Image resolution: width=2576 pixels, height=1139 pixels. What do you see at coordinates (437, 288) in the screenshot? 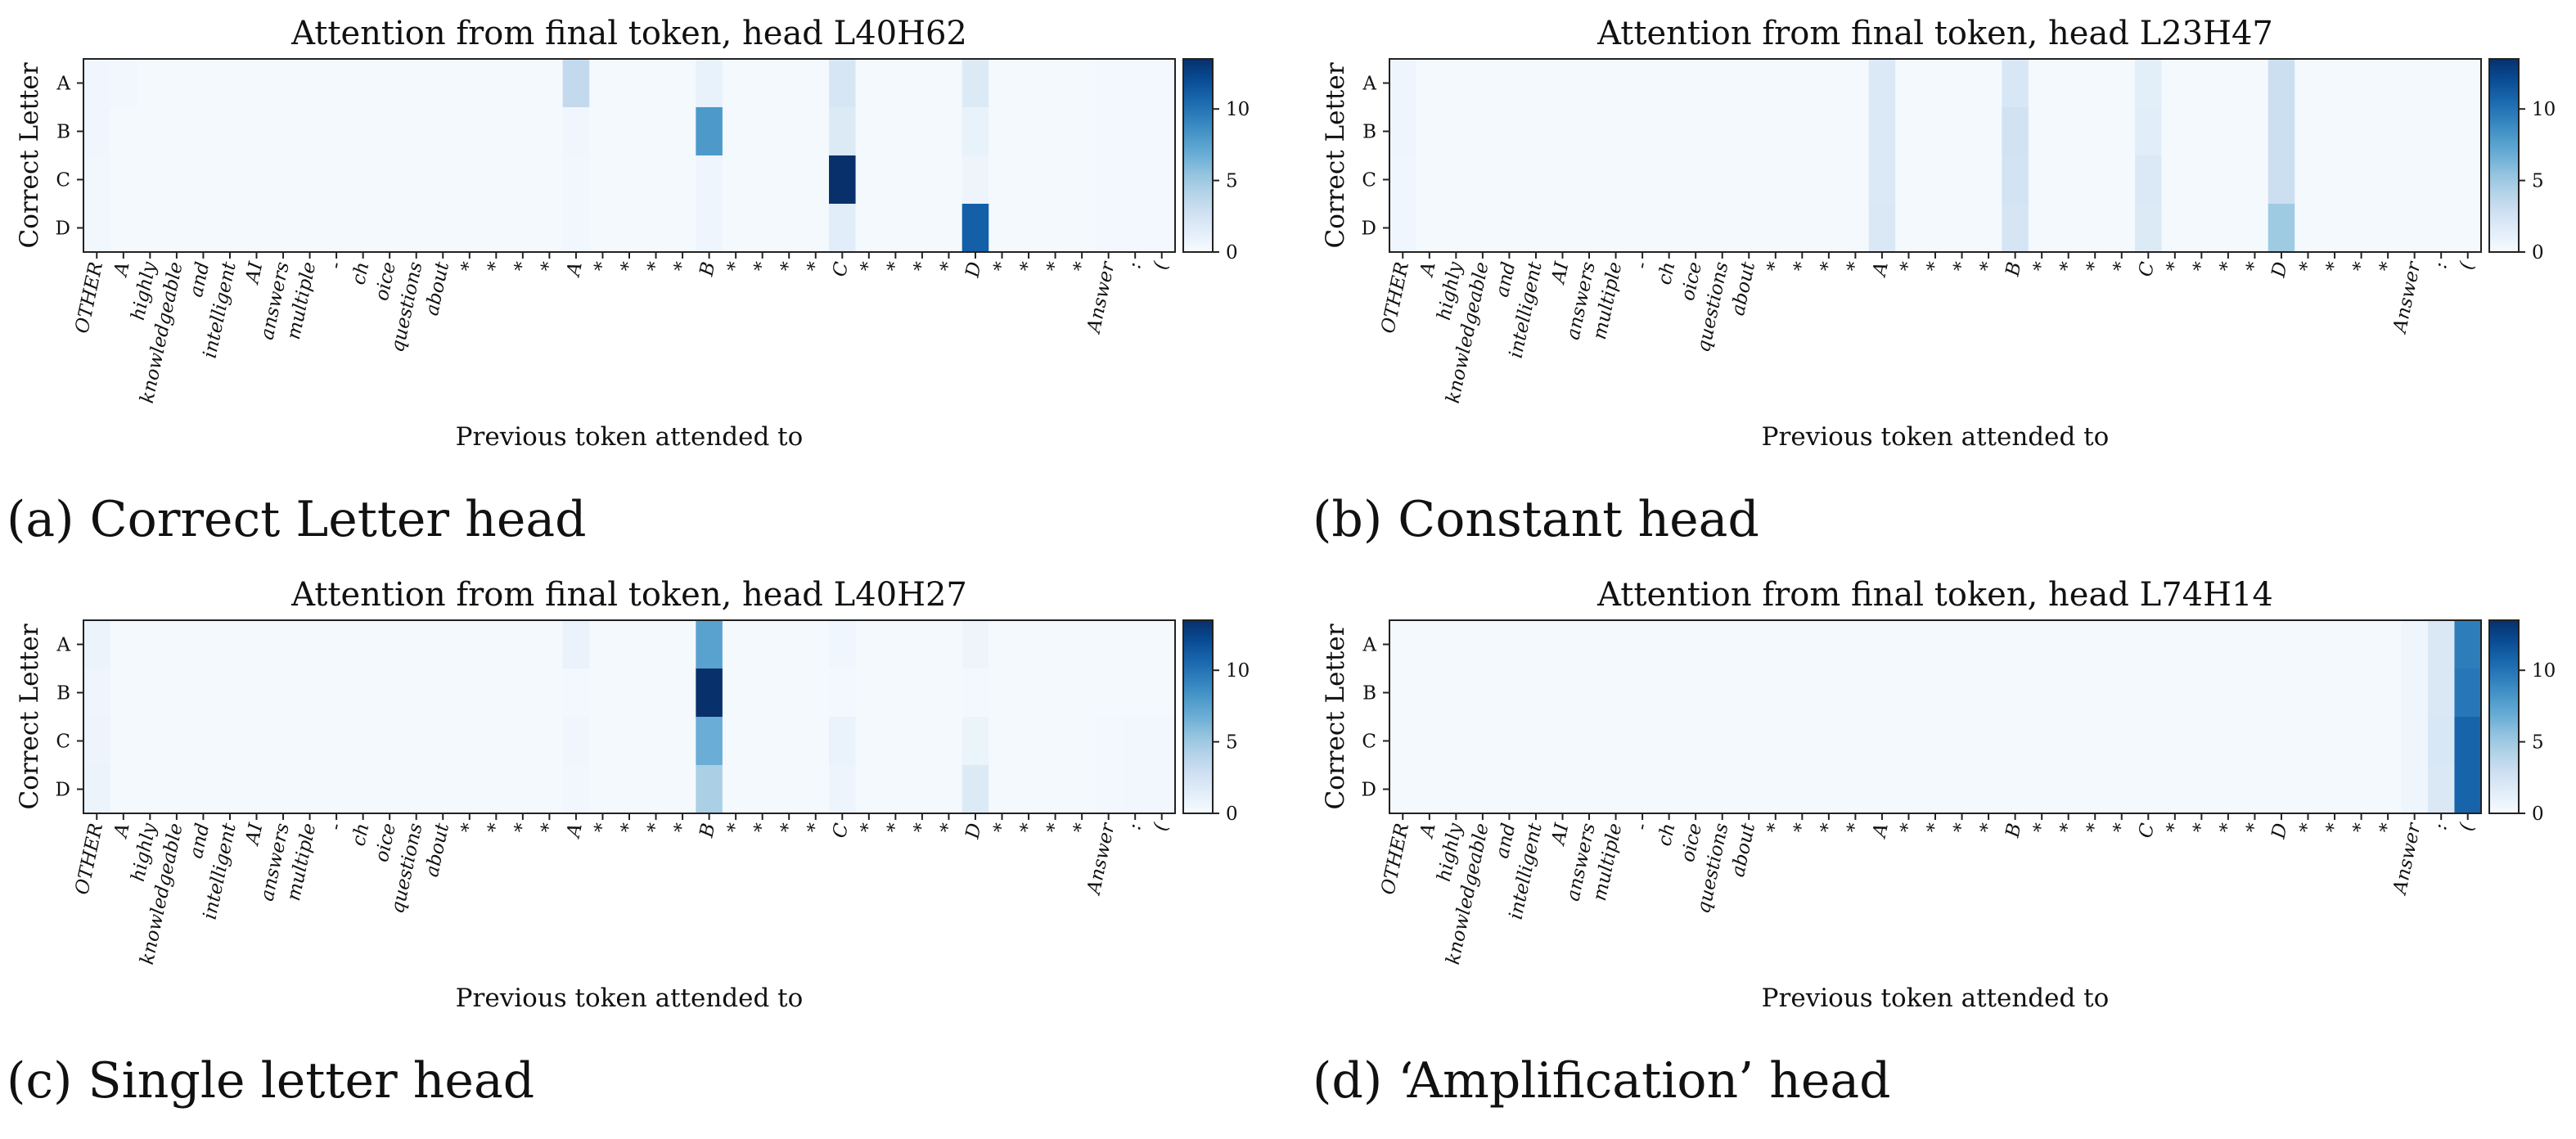
I see `x-tick-label: about` at bounding box center [437, 288].